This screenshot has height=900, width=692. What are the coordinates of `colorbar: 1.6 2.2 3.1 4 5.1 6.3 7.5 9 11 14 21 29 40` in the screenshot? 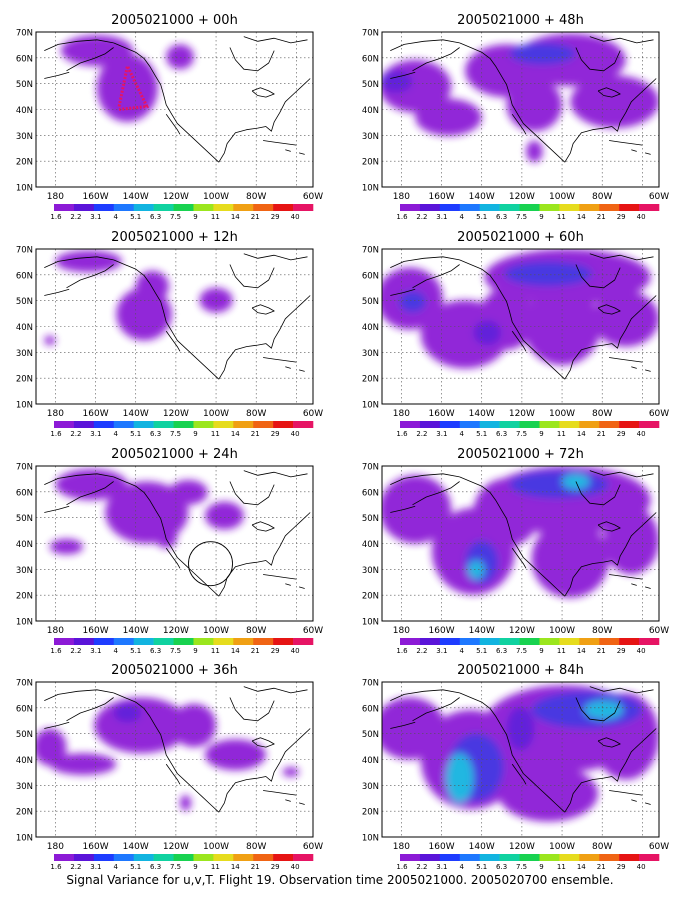 It's located at (528, 646).